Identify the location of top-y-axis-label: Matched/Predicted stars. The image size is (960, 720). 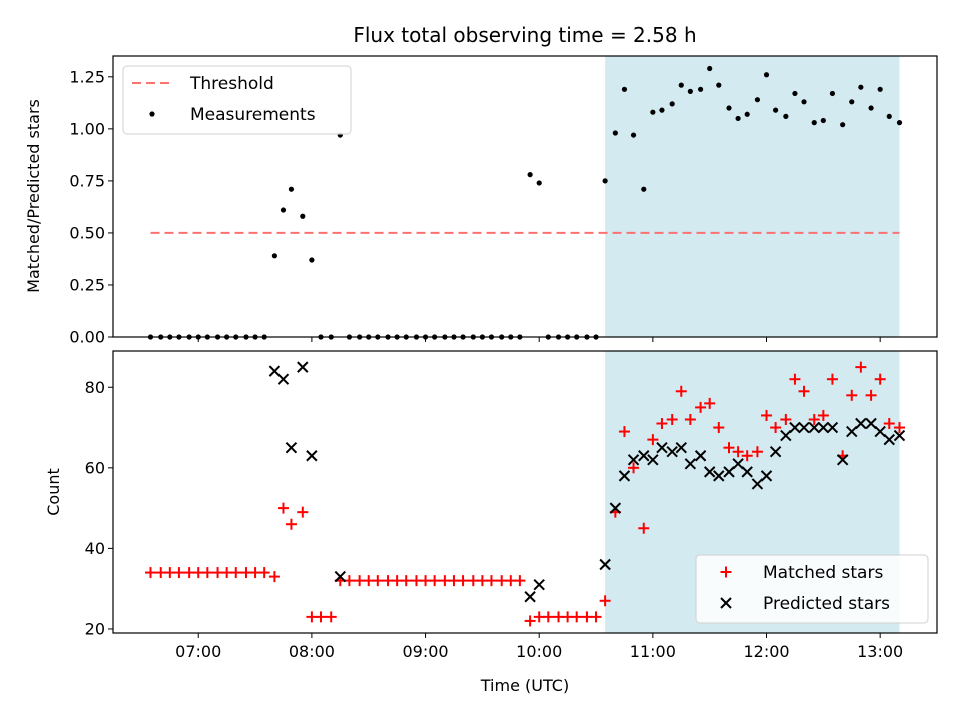
(33, 196).